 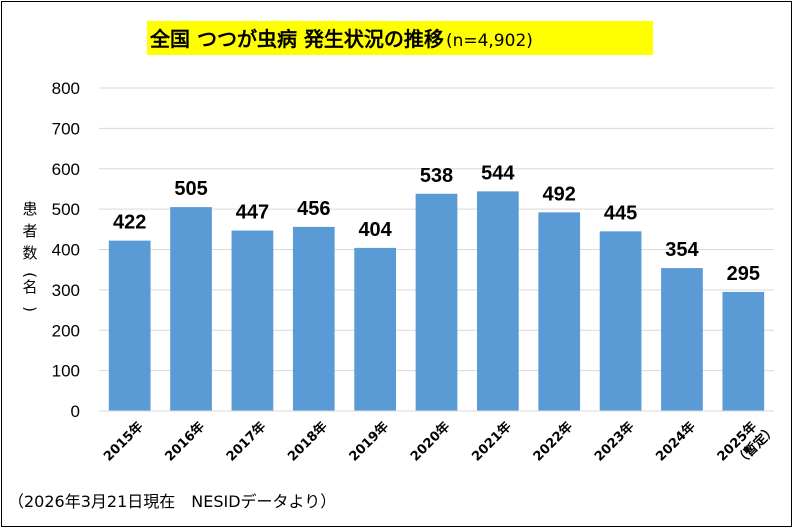 I want to click on y-axis-label: 患者数 (名), so click(x=30, y=256).